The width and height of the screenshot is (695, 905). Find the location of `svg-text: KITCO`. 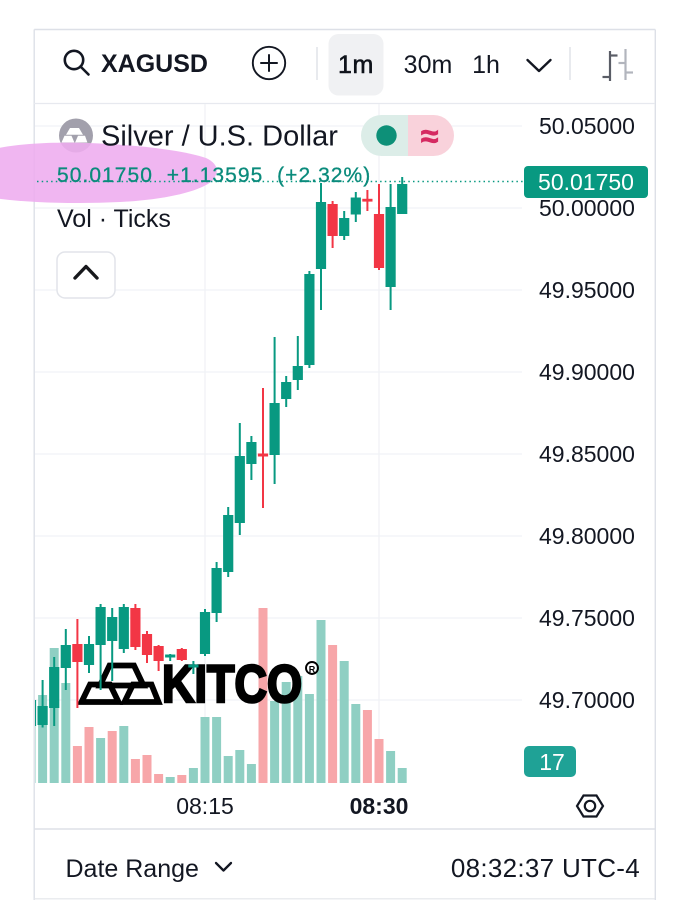

svg-text: KITCO is located at coordinates (232, 684).